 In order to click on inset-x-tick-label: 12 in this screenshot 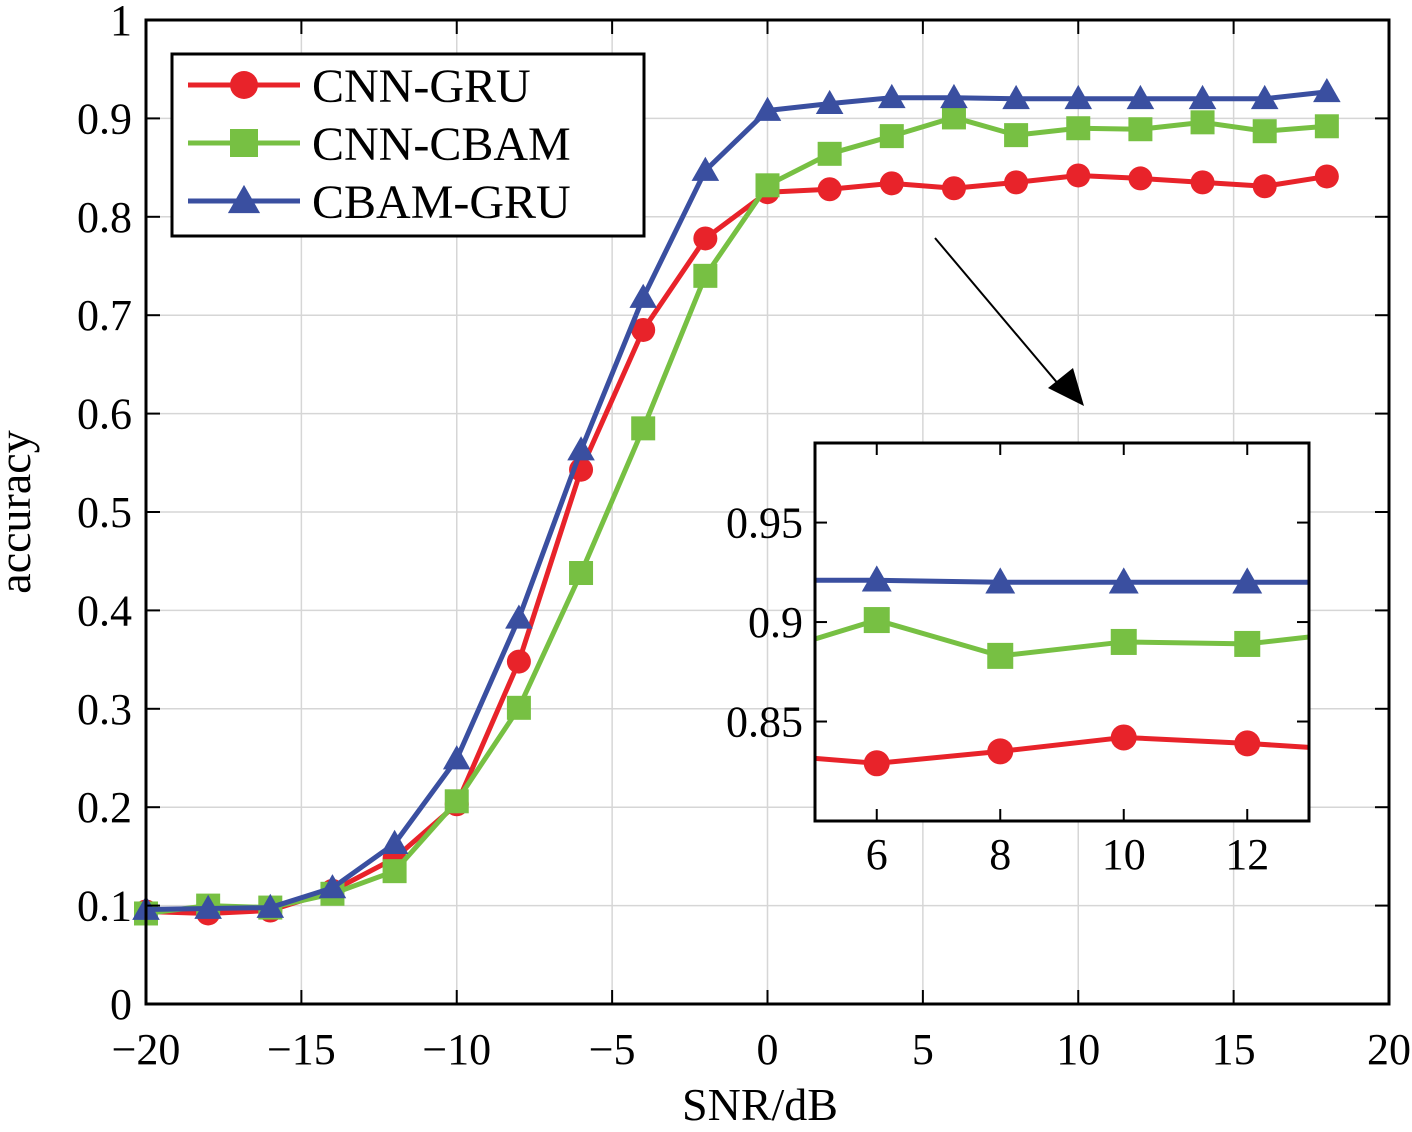, I will do `click(1247, 854)`.